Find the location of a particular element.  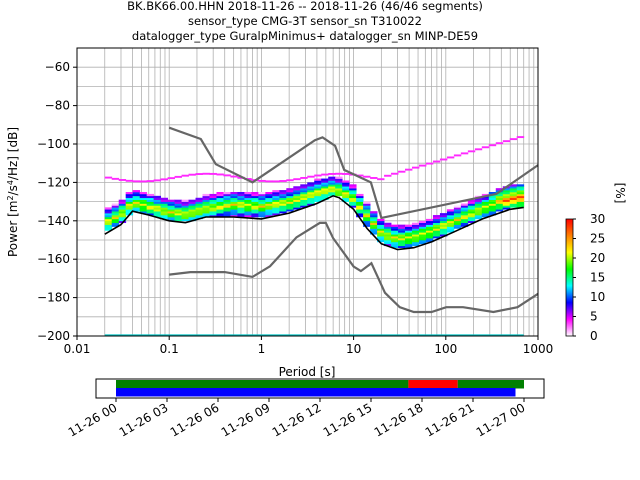

colorbar: 0 5 10 15 20 25 30 [%] is located at coordinates (596, 263).